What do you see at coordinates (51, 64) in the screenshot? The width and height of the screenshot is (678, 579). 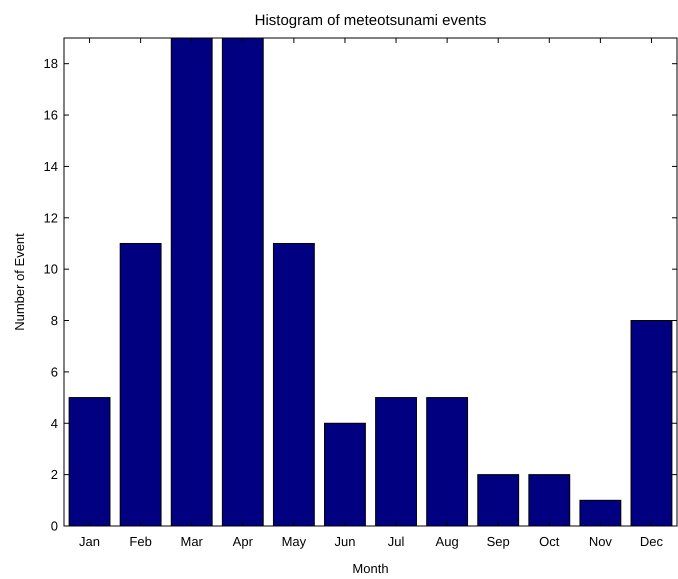 I see `y-tick-label: 18` at bounding box center [51, 64].